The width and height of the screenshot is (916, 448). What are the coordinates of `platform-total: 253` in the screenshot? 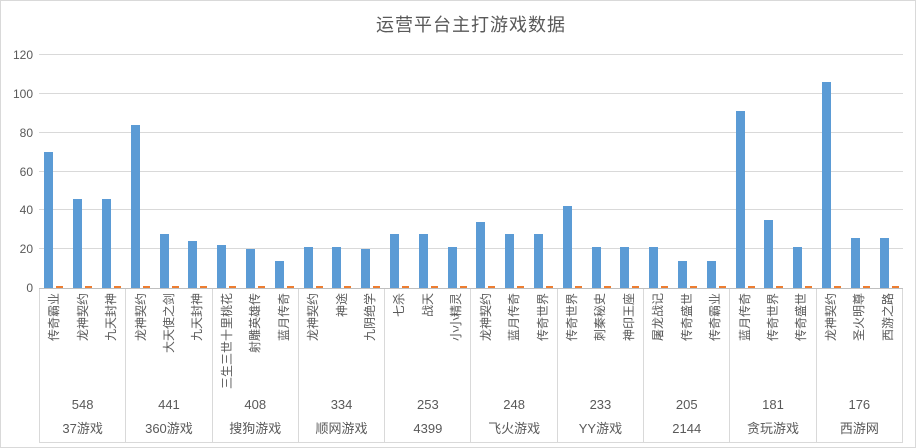 It's located at (427, 404).